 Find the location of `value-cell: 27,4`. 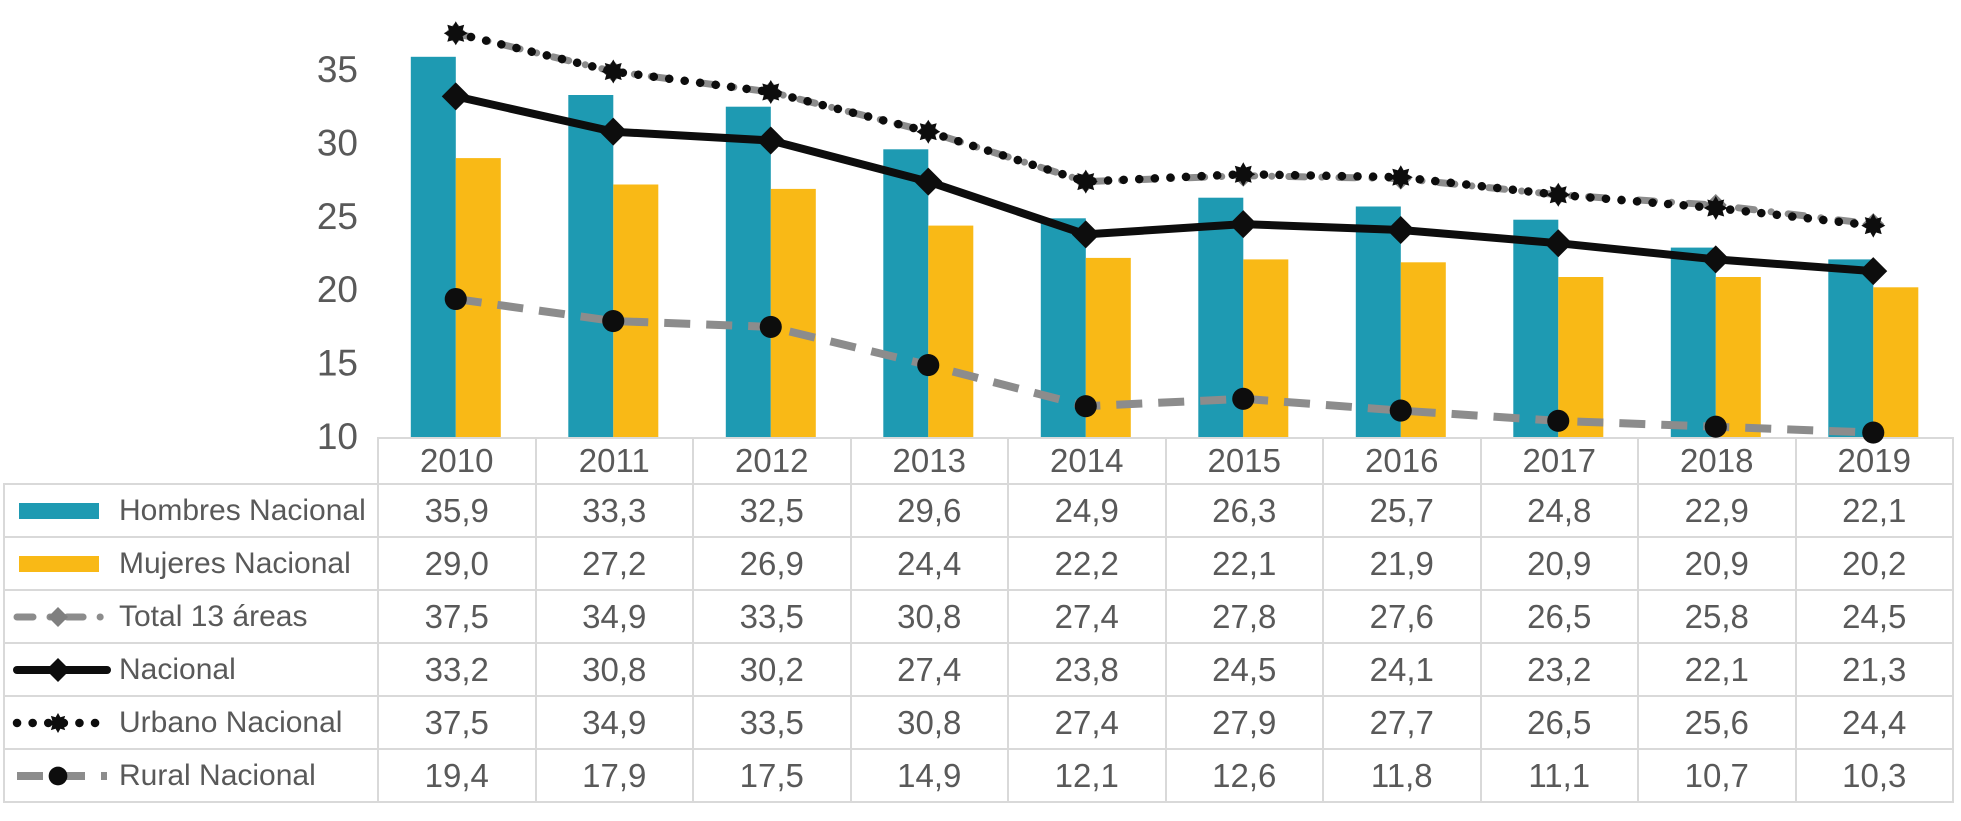

value-cell: 27,4 is located at coordinates (1087, 616).